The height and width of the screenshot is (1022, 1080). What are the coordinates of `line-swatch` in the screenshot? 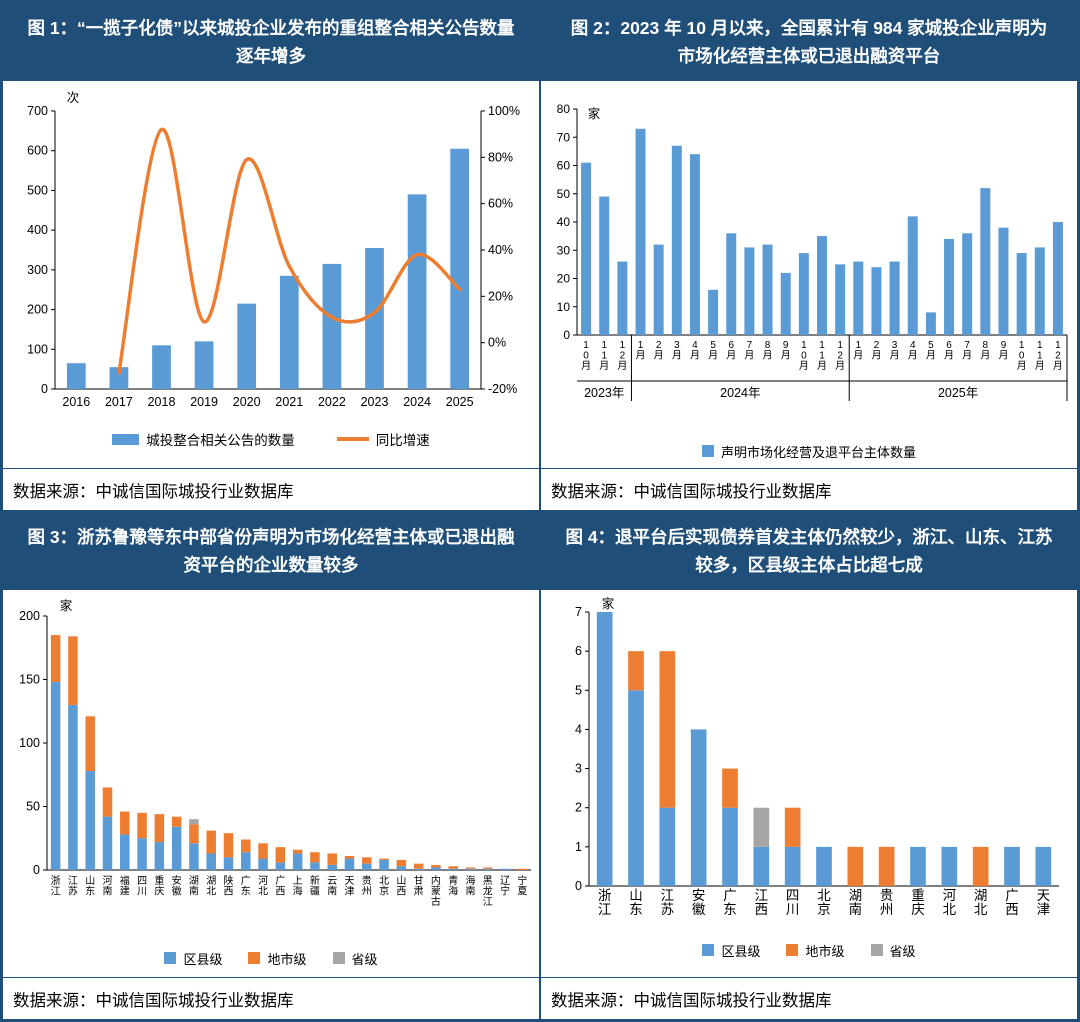 It's located at (352, 439).